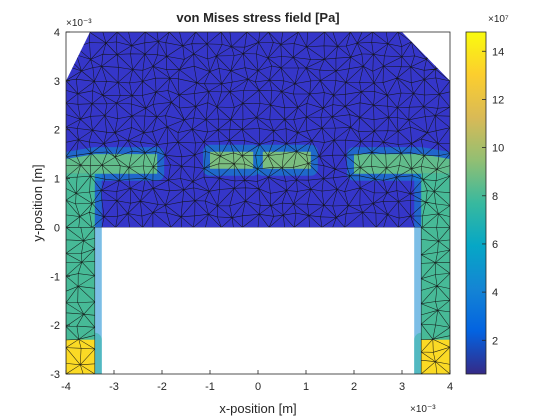 The height and width of the screenshot is (420, 560). What do you see at coordinates (210, 387) in the screenshot?
I see `x-tick-label: -1` at bounding box center [210, 387].